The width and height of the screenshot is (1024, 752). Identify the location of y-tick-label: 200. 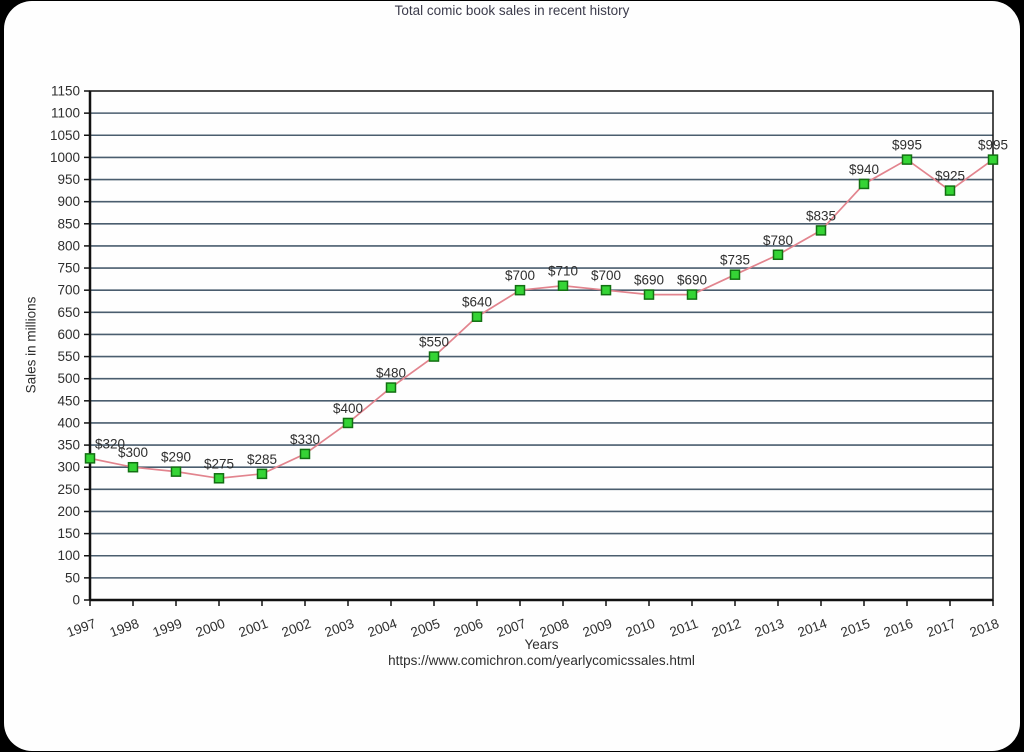
(68, 511).